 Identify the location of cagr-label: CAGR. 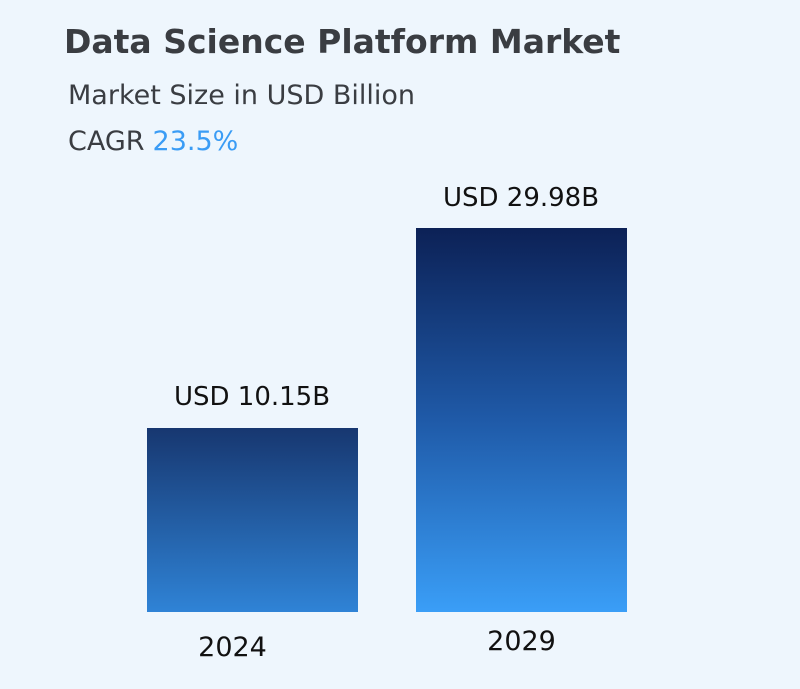
(106, 141).